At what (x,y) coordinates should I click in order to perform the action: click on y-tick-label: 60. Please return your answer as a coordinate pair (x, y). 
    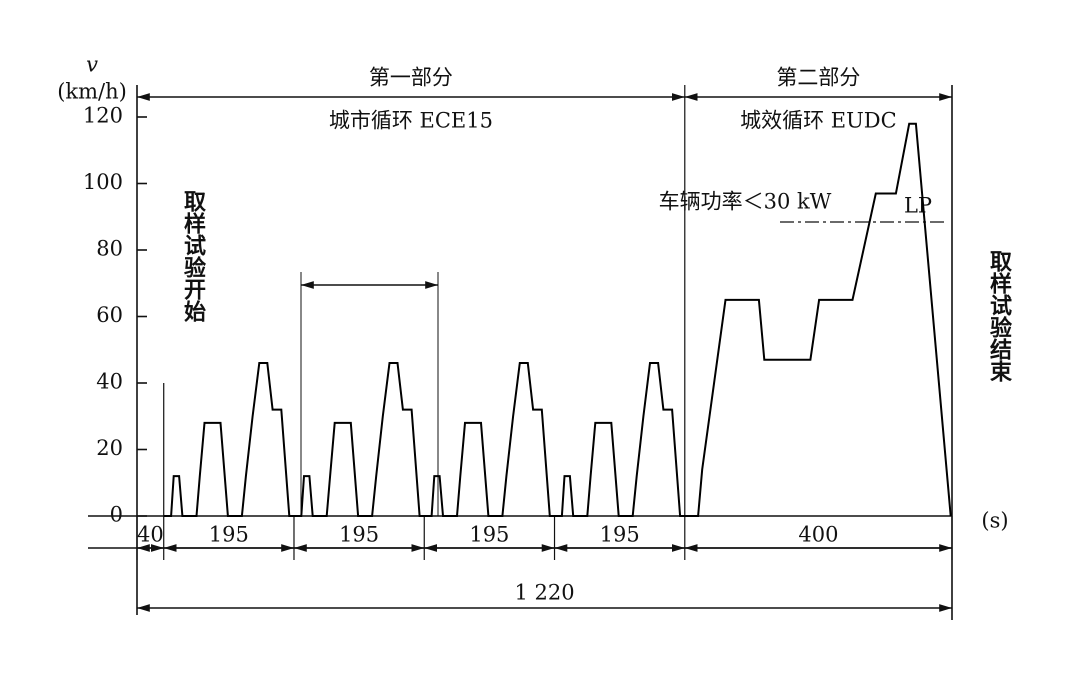
    Looking at the image, I should click on (109, 315).